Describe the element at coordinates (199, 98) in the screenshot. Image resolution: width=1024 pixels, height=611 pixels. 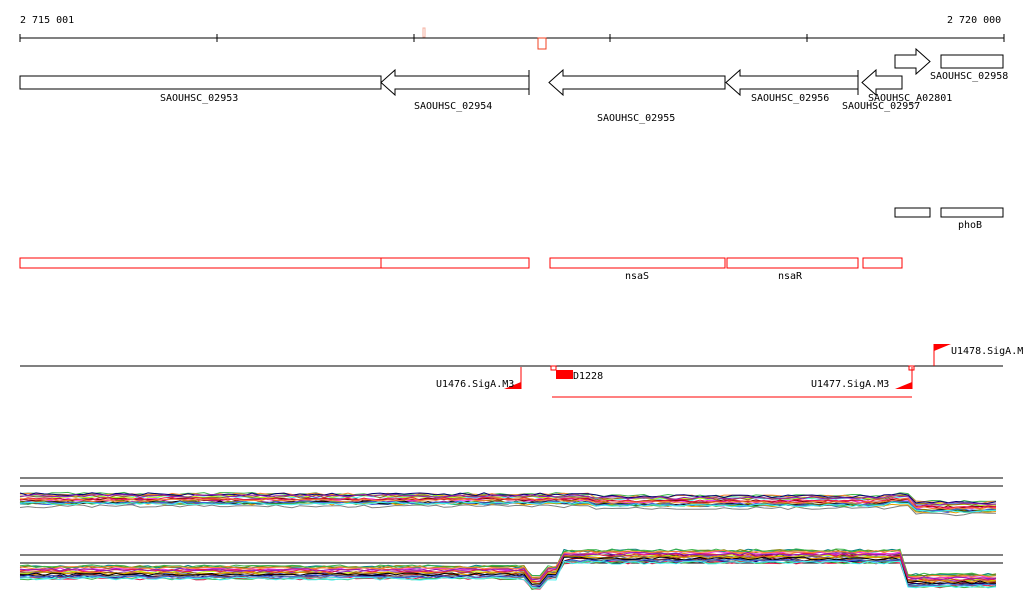
I see `gene-label: SAOUHSC_02953` at that location.